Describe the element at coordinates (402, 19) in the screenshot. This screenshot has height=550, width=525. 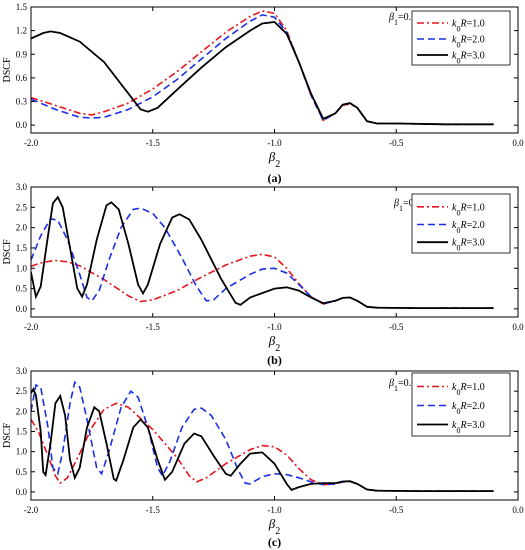
I see `beta1-annotation: β1=0.1` at that location.